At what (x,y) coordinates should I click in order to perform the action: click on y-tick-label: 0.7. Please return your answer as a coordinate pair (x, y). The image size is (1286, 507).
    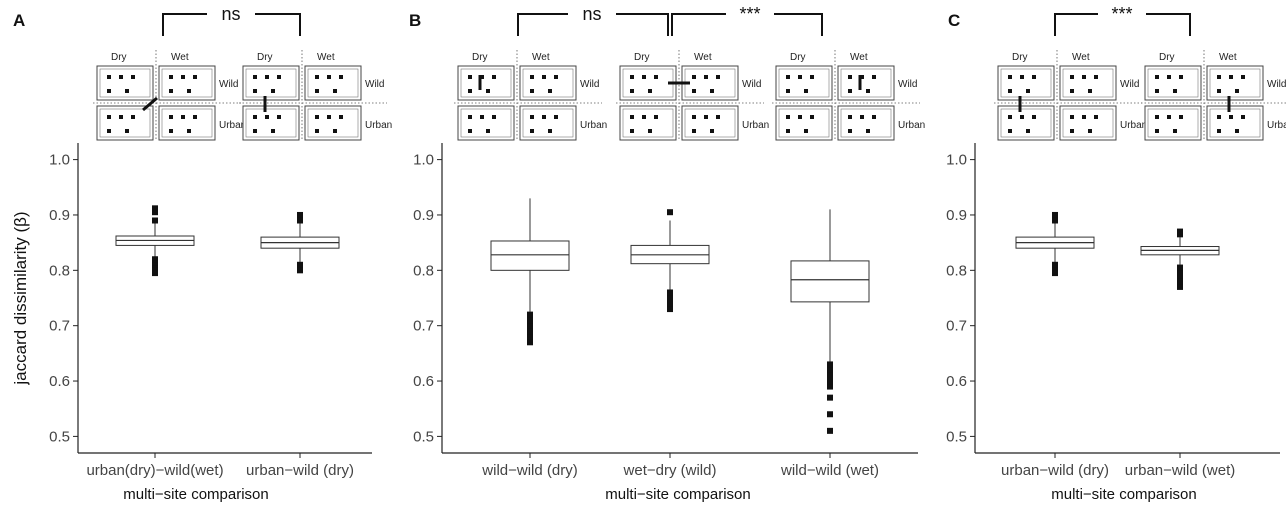
    Looking at the image, I should click on (59, 326).